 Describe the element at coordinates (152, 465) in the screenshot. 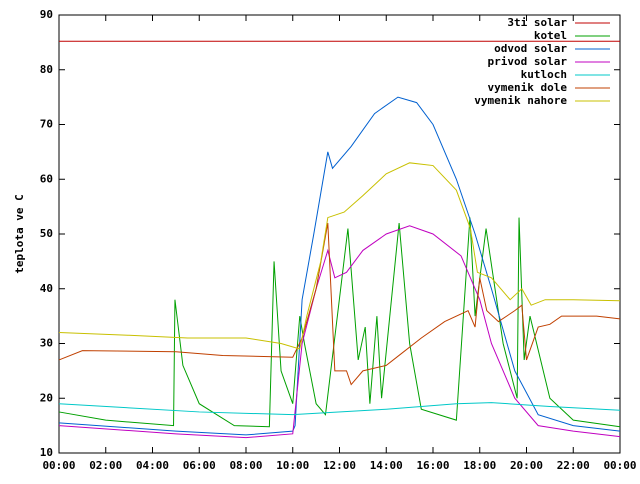

I see `x-tick-label: 04:00` at that location.